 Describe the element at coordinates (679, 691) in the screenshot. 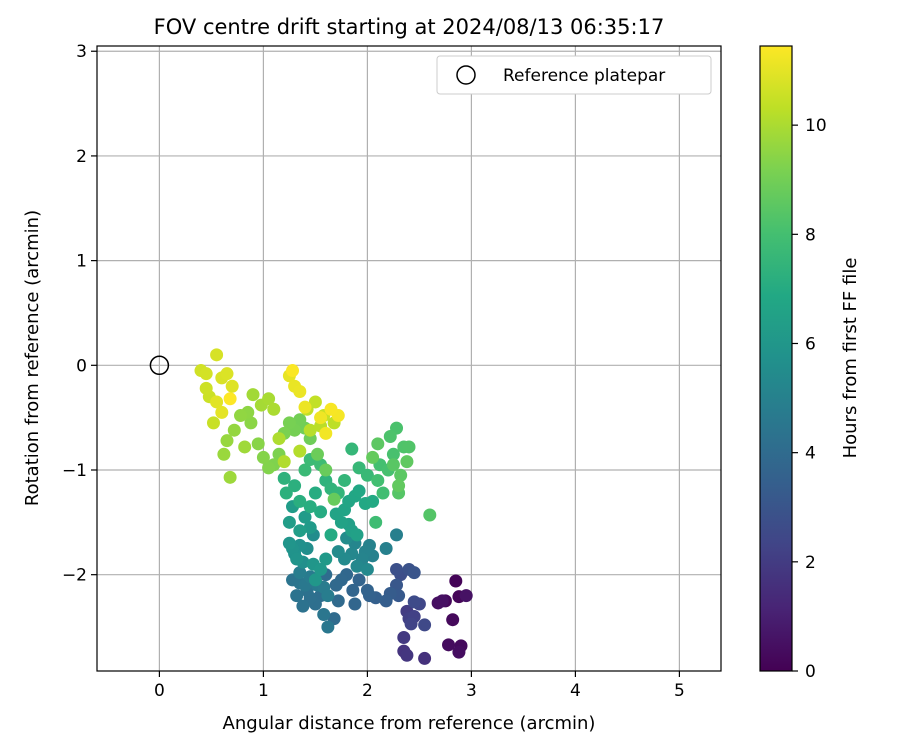

I see `x-tick-label: 5` at that location.